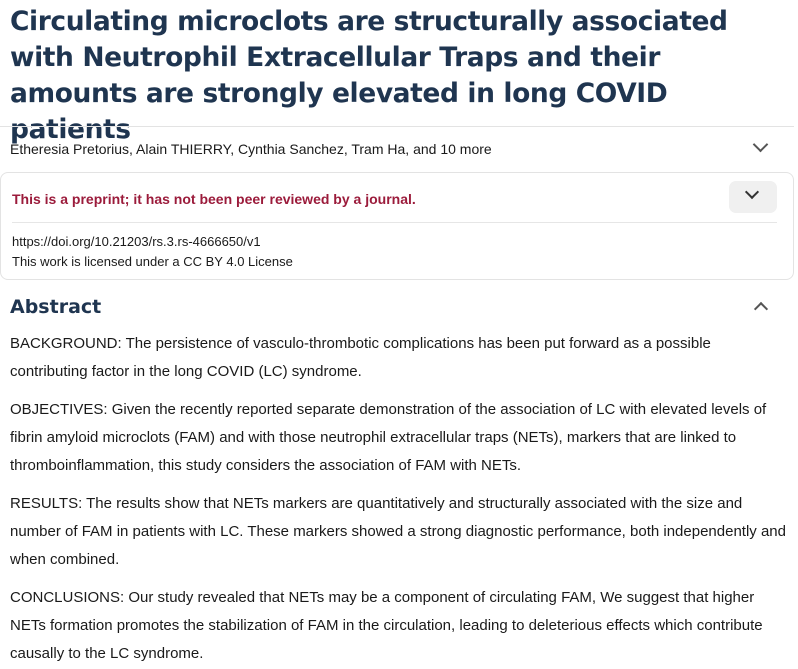 Image resolution: width=798 pixels, height=669 pixels. I want to click on preprint-expand-button, so click(753, 197).